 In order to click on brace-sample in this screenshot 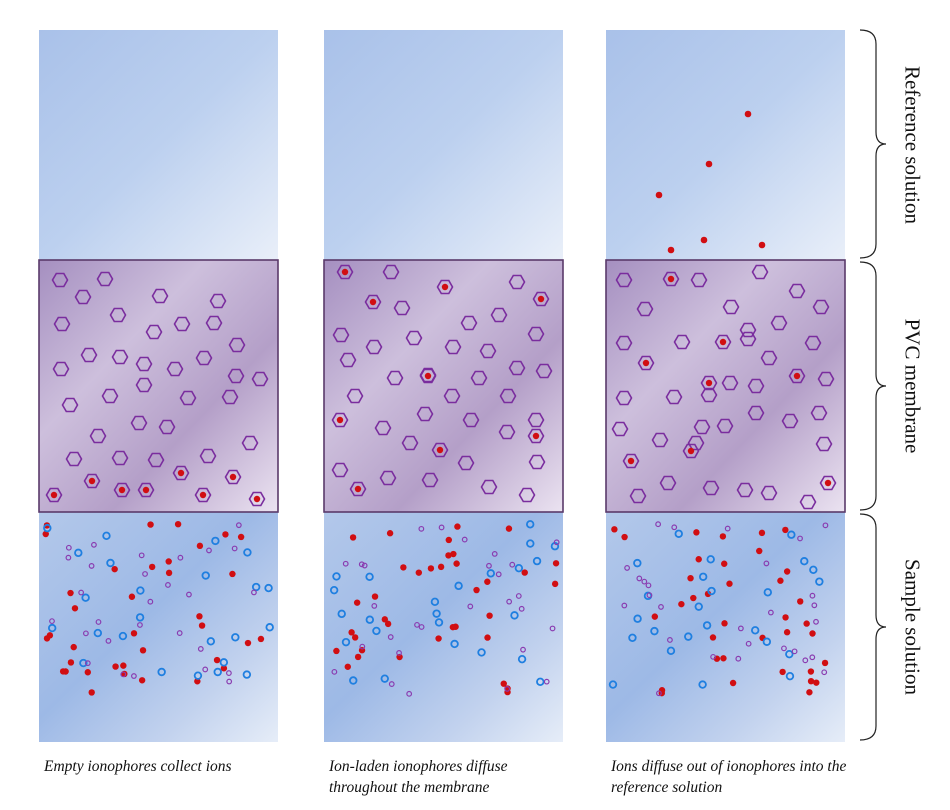, I will do `click(873, 627)`.